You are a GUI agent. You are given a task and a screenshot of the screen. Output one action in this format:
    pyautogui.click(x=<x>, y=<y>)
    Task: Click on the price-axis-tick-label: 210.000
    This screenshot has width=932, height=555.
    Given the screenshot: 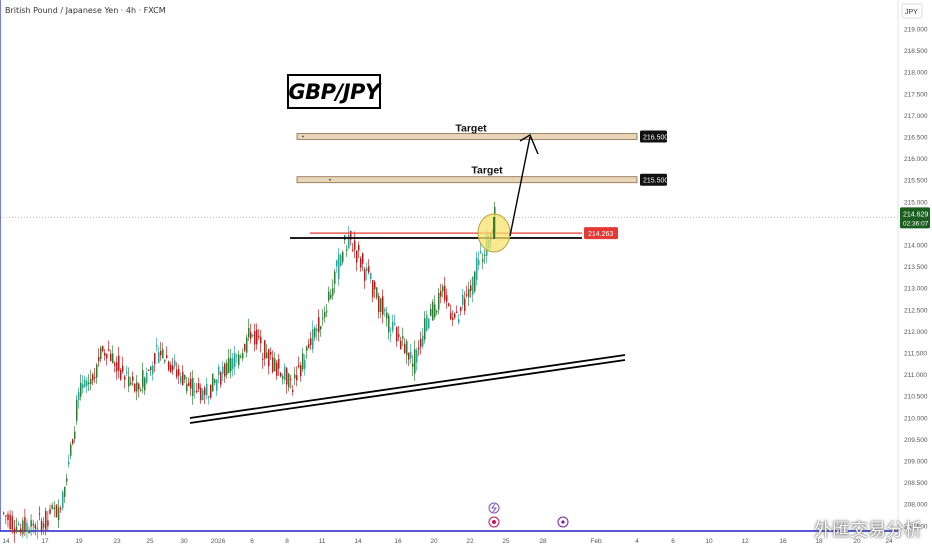 What is the action you would take?
    pyautogui.click(x=916, y=418)
    